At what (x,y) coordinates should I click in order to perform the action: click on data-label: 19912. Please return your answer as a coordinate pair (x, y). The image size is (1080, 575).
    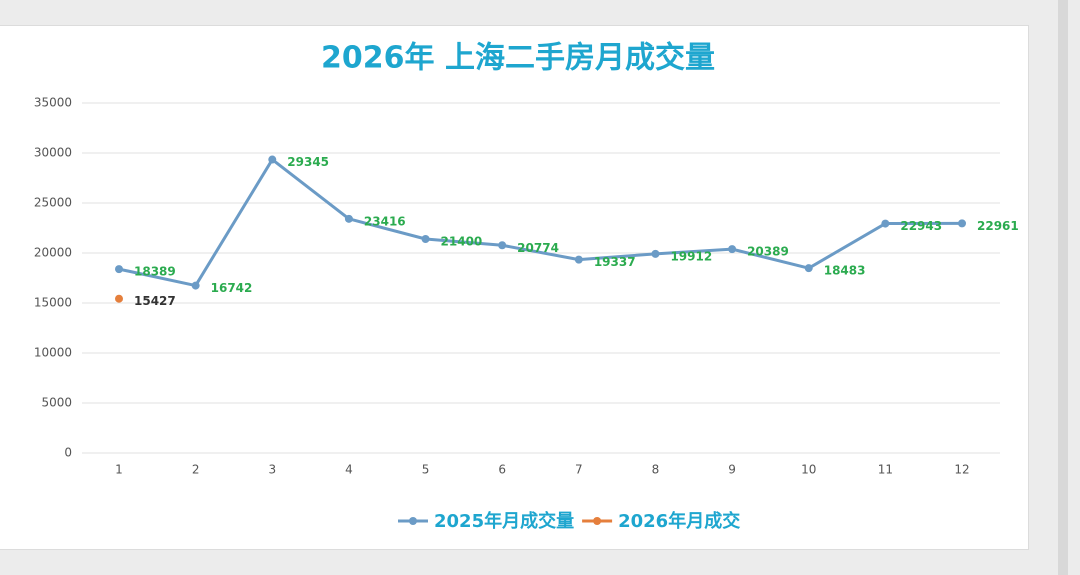
    Looking at the image, I should click on (691, 256).